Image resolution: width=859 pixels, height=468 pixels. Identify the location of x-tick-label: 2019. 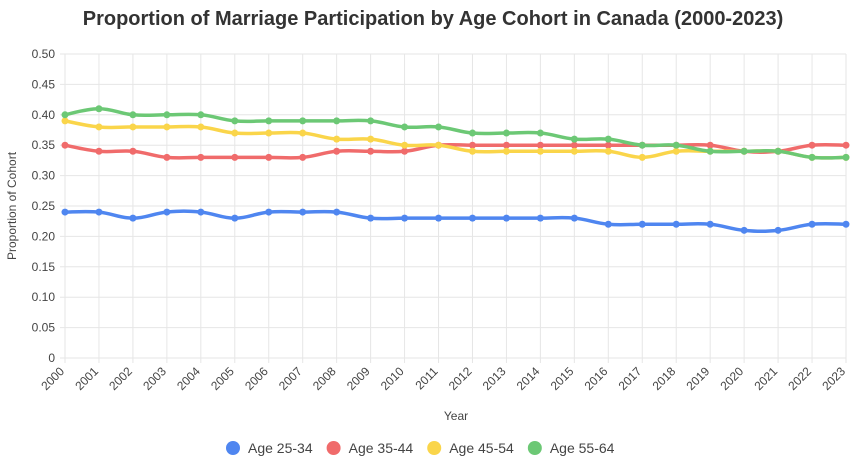
(698, 378).